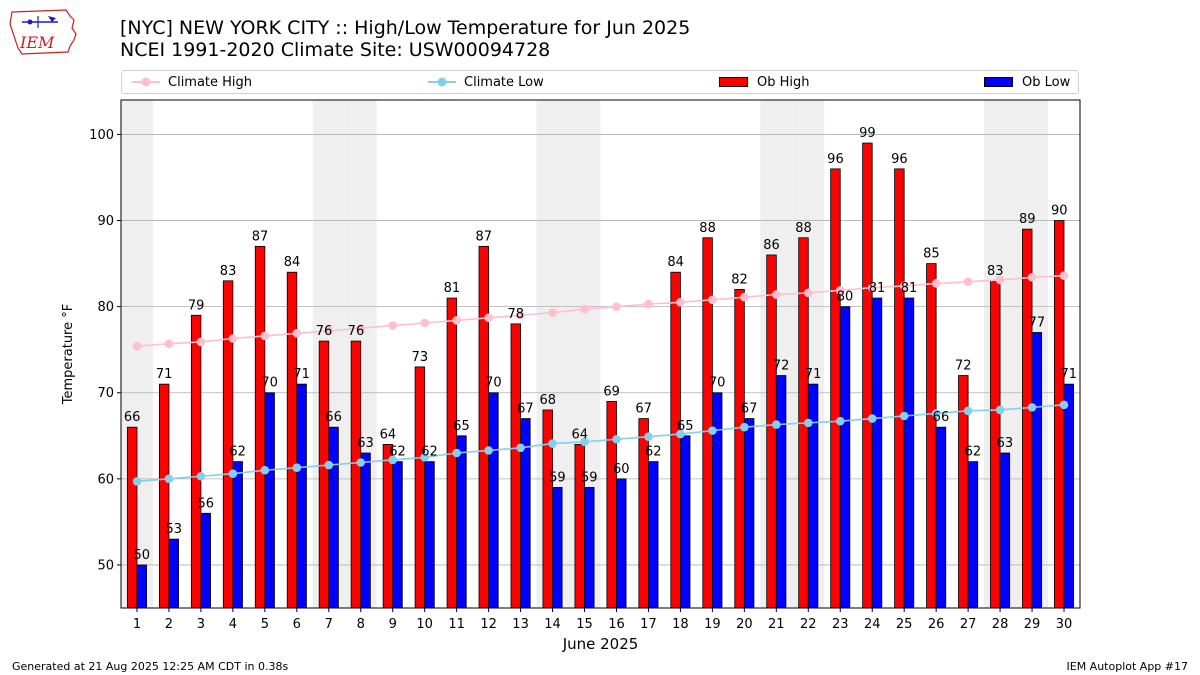  What do you see at coordinates (600, 82) in the screenshot?
I see `legend: Climate High Climate Low Ob High Ob Low` at bounding box center [600, 82].